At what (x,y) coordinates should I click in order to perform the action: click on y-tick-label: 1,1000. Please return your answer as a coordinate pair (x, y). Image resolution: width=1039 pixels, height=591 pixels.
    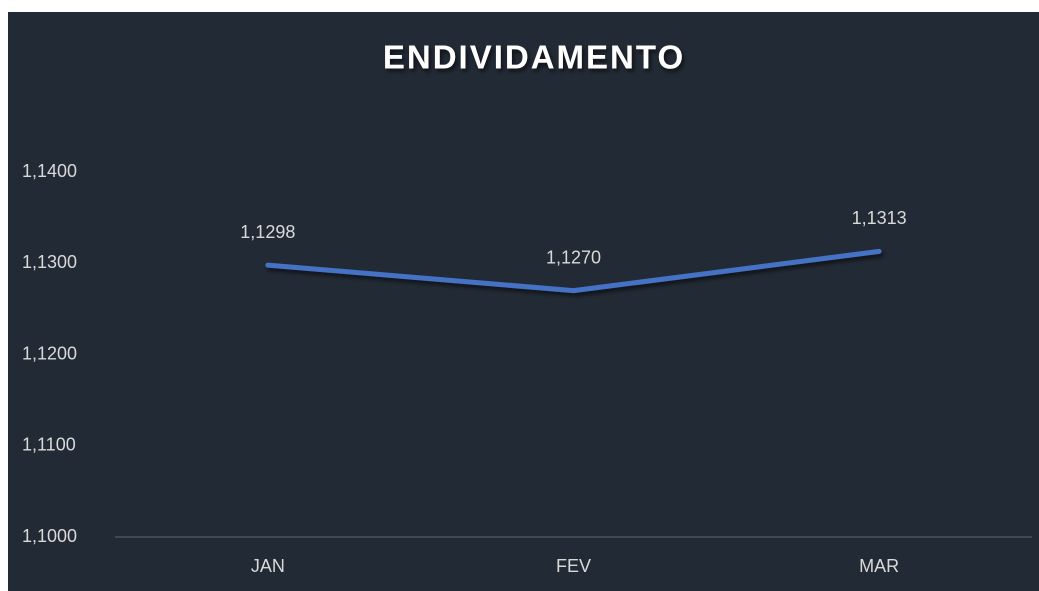
    Looking at the image, I should click on (49, 536).